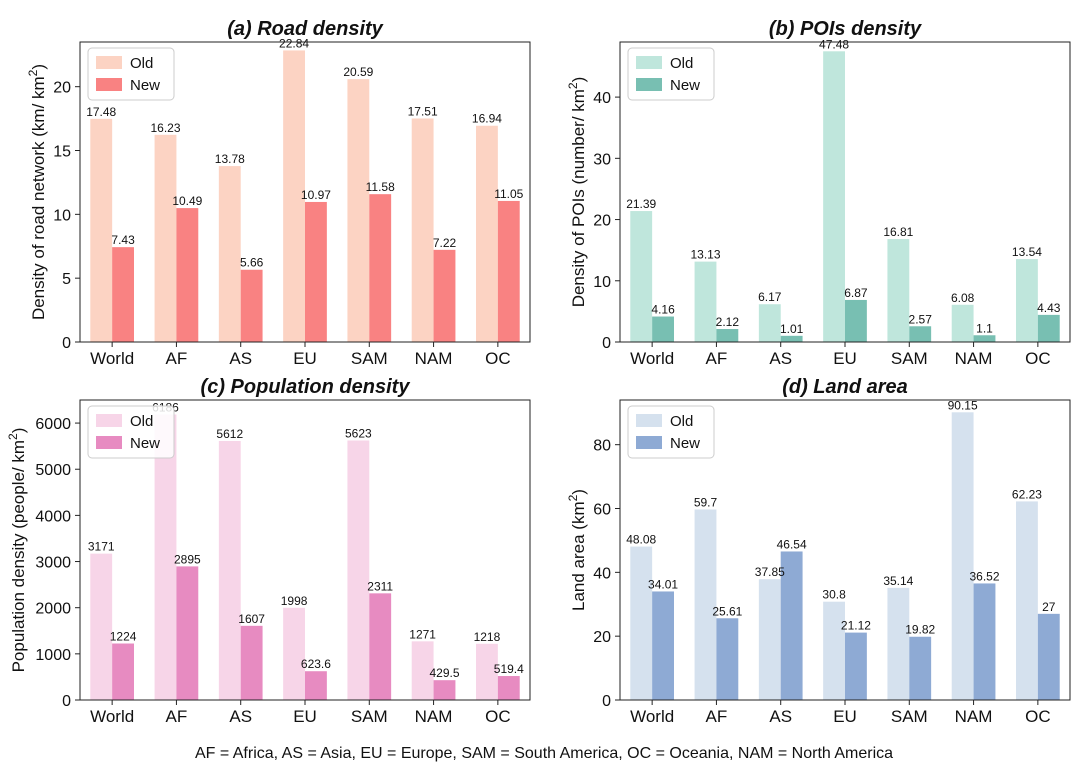  Describe the element at coordinates (18, 556) in the screenshot. I see `y-axis-label-main: Population density (people/ km` at that location.